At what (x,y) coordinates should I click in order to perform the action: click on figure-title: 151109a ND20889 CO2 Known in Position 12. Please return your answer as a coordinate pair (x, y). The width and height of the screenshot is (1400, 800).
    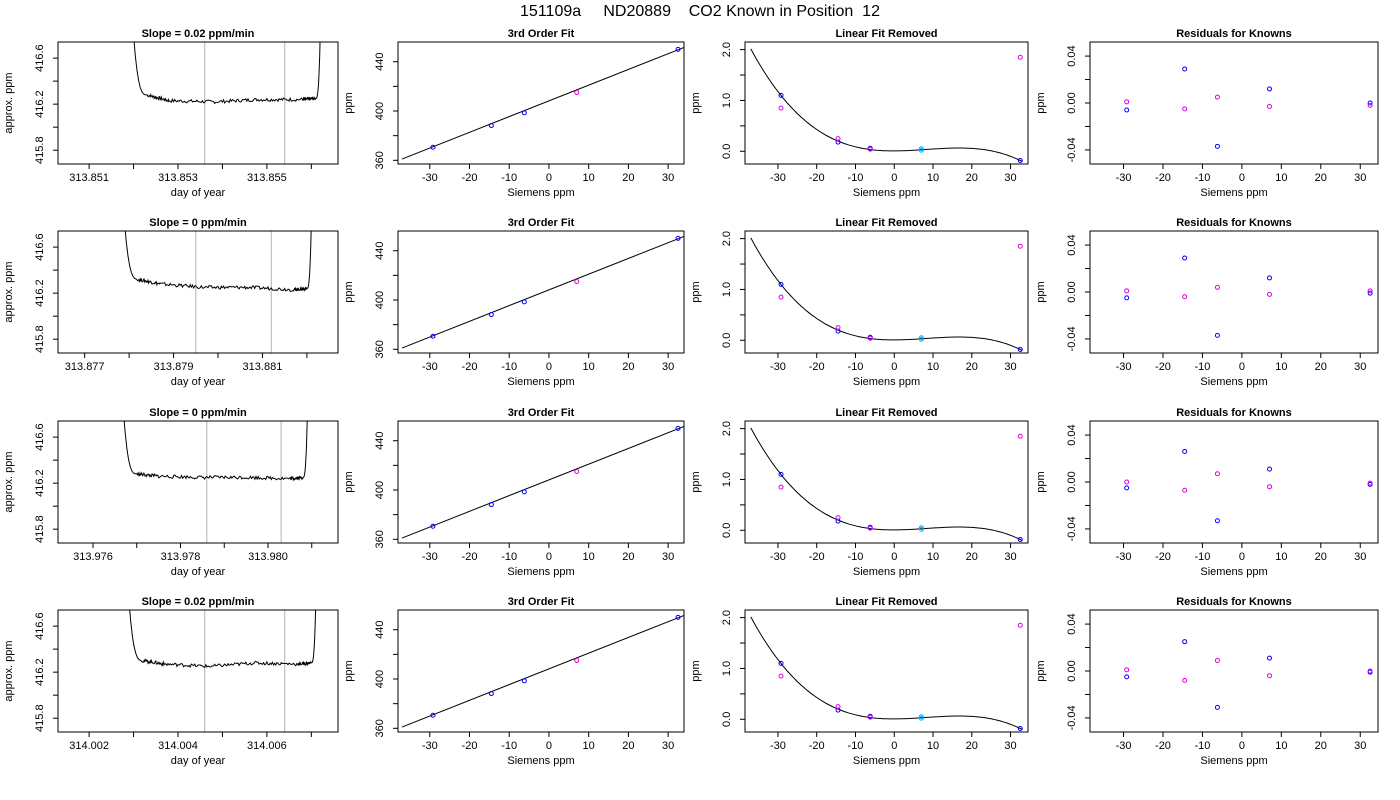
    Looking at the image, I should click on (700, 11).